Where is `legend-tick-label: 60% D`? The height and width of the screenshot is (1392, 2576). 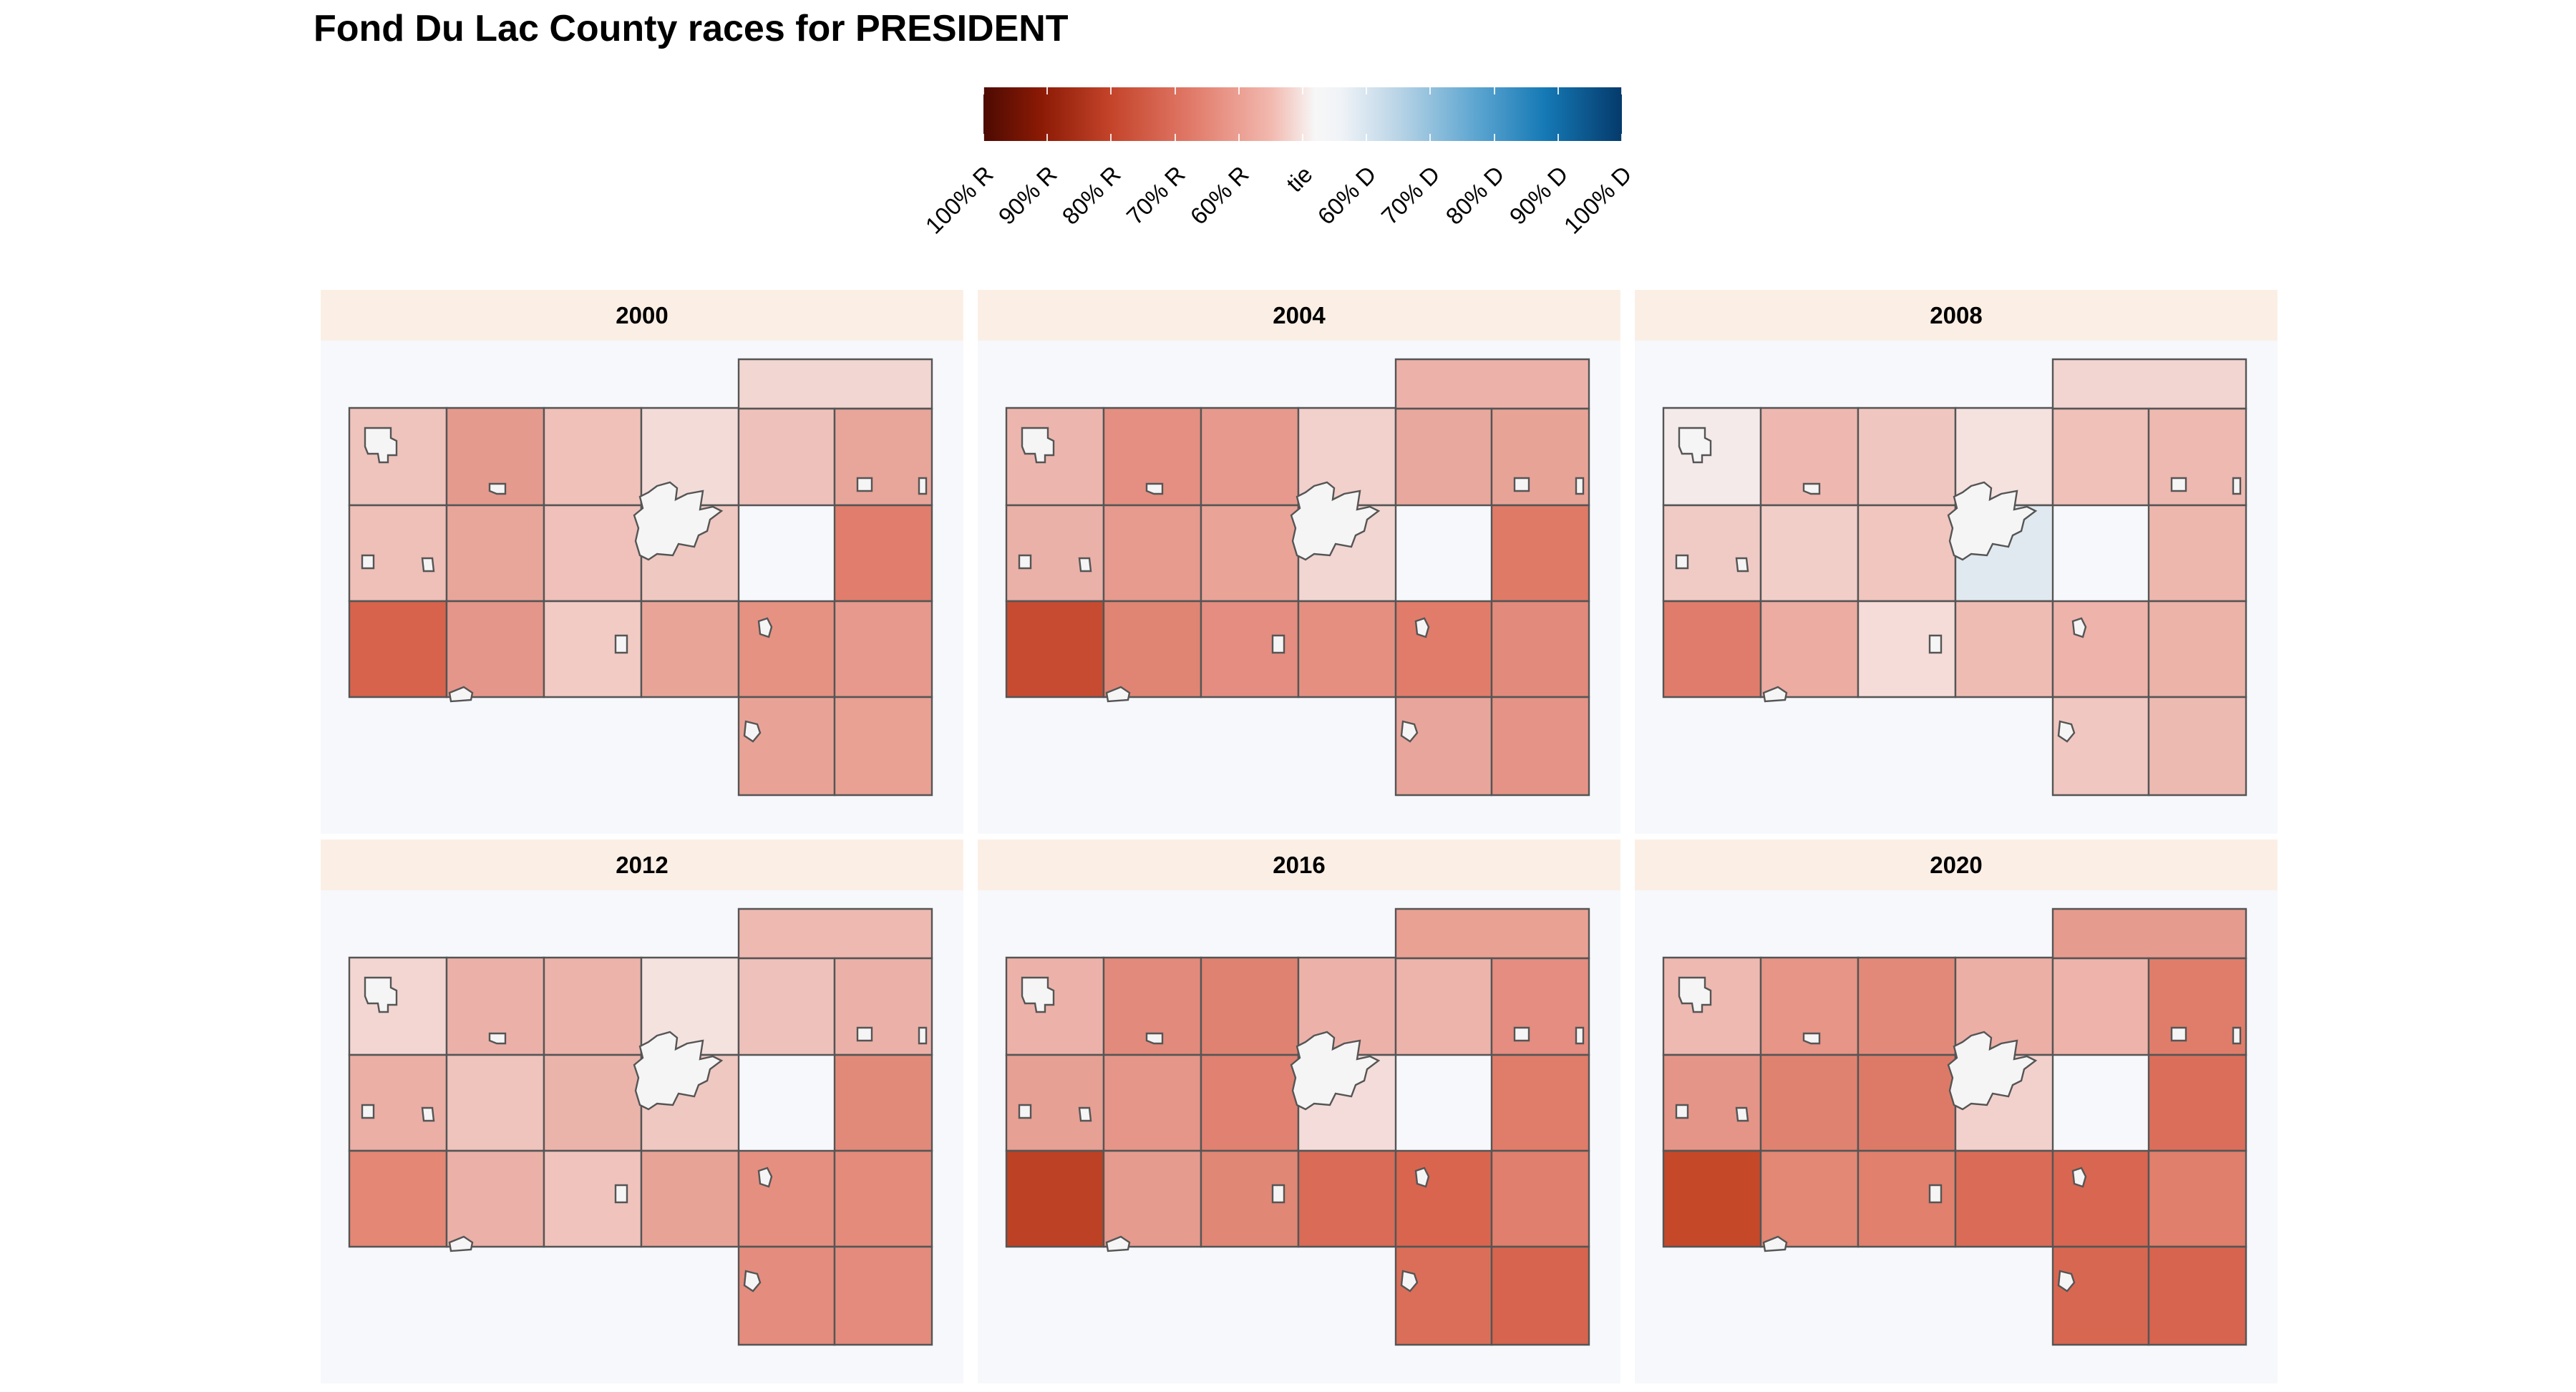
legend-tick-label: 60% D is located at coordinates (1346, 195).